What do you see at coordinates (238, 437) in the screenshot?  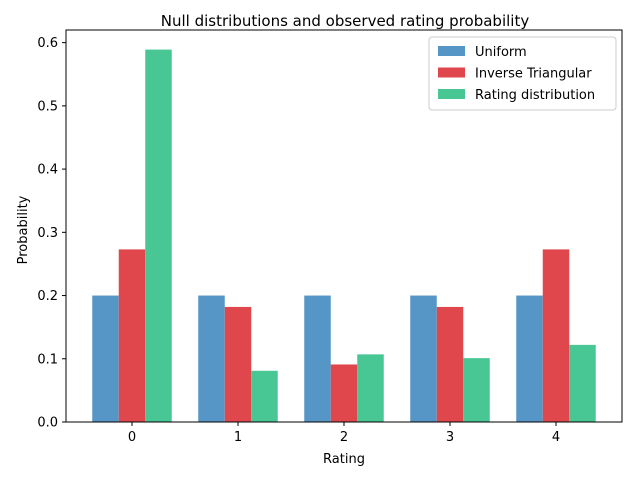 I see `x-tick-label: 1` at bounding box center [238, 437].